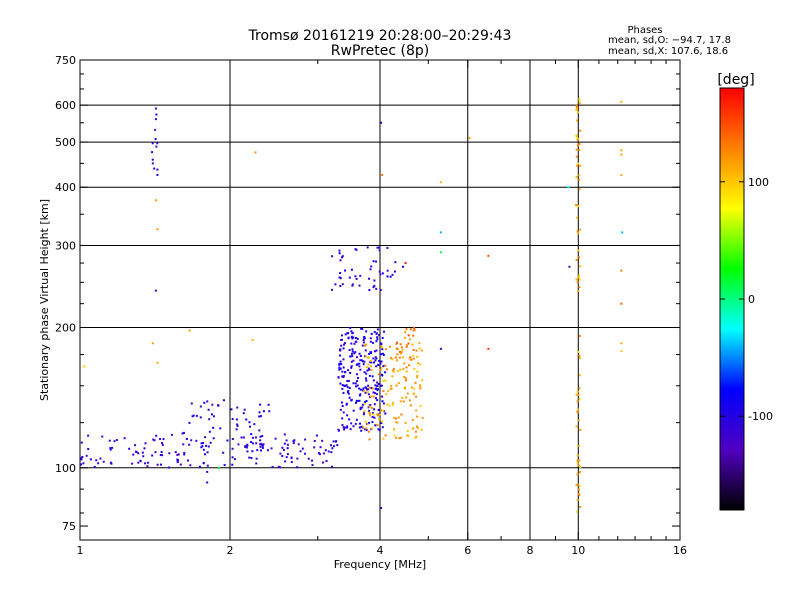 This screenshot has height=600, width=800. I want to click on colorbar-label: [deg], so click(735, 80).